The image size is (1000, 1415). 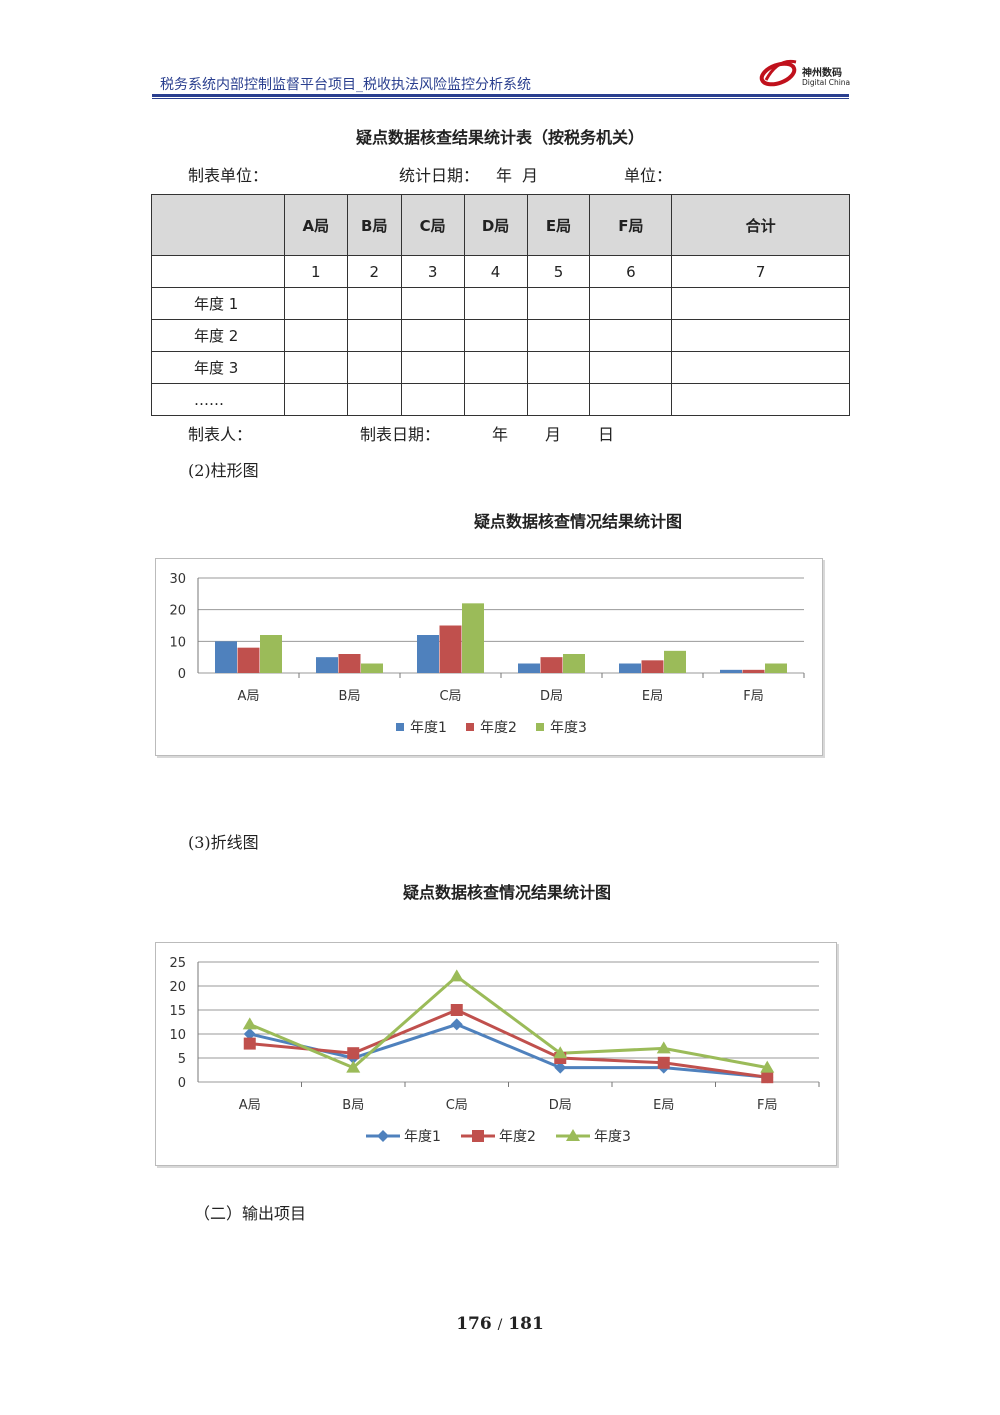 I want to click on legend-label: 年度1, so click(x=422, y=1137).